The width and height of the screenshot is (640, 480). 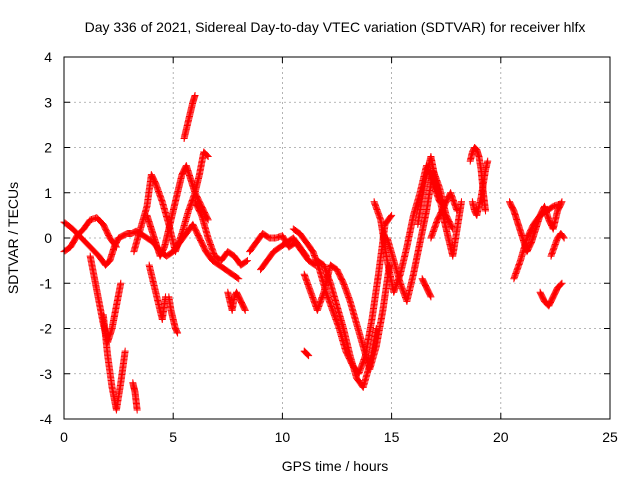 I want to click on x-tick-label-1: 5, so click(x=173, y=437).